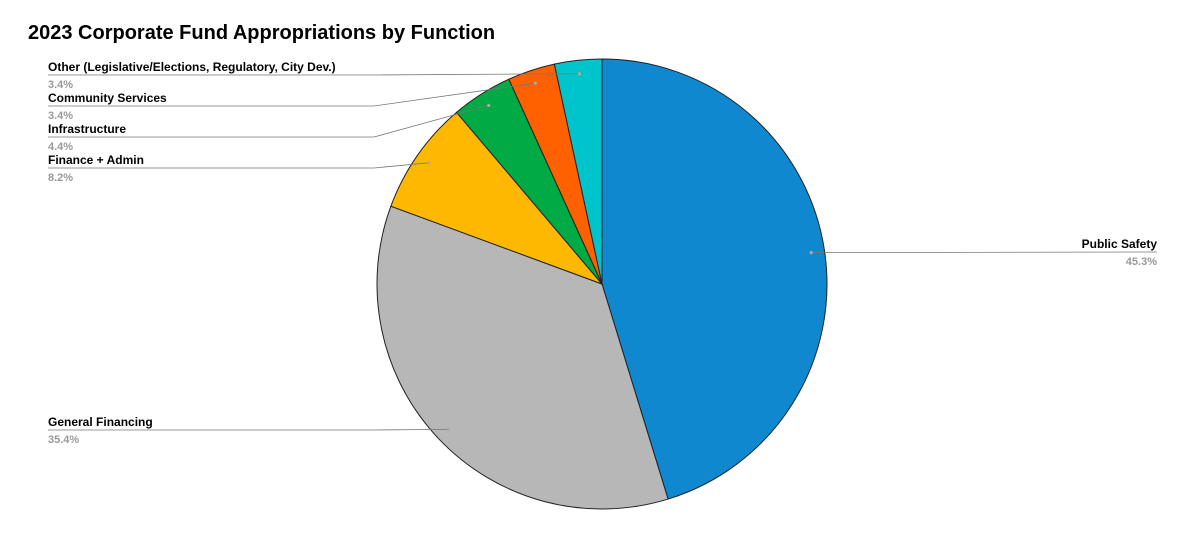 The width and height of the screenshot is (1196, 537). What do you see at coordinates (1120, 244) in the screenshot?
I see `slice-label-public-safety: Public Safety` at bounding box center [1120, 244].